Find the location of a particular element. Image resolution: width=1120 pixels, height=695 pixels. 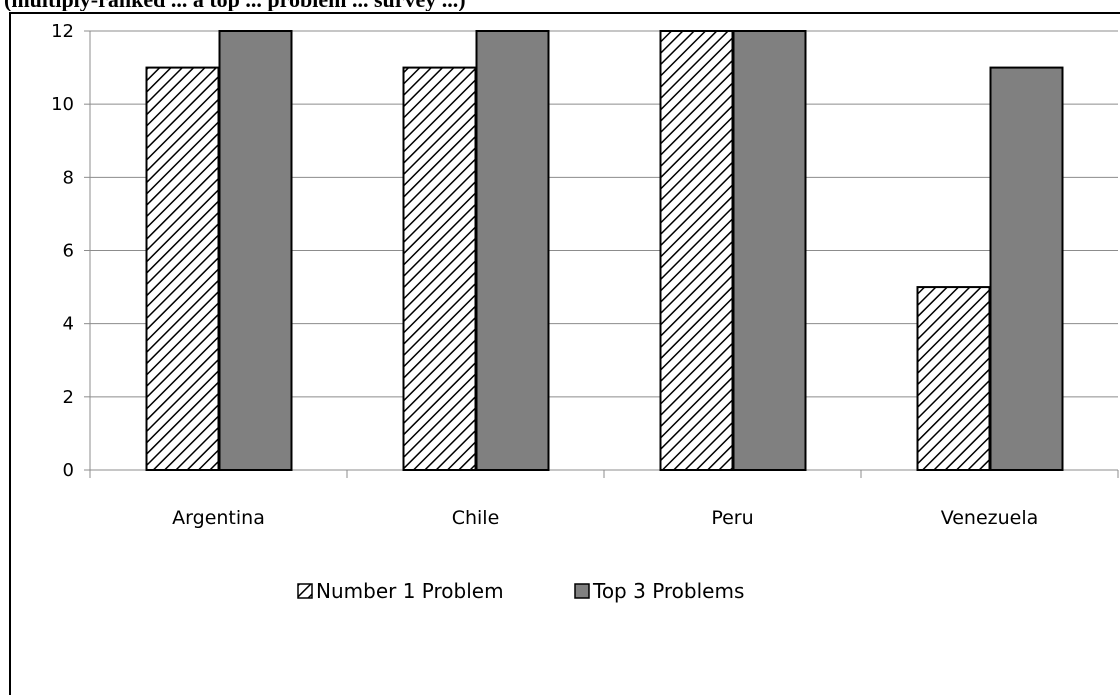

bar-number-1-problem-peru is located at coordinates (696, 250).